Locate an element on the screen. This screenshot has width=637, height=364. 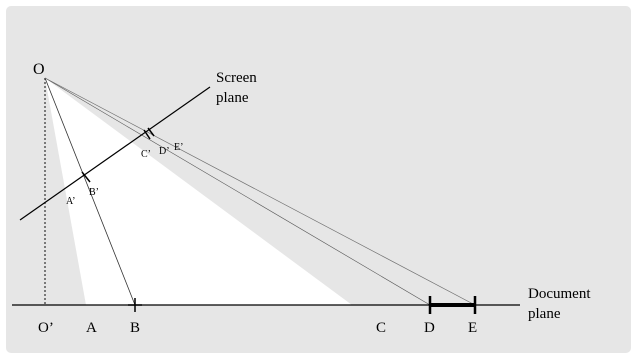
label-screen-C: C’ is located at coordinates (146, 154).